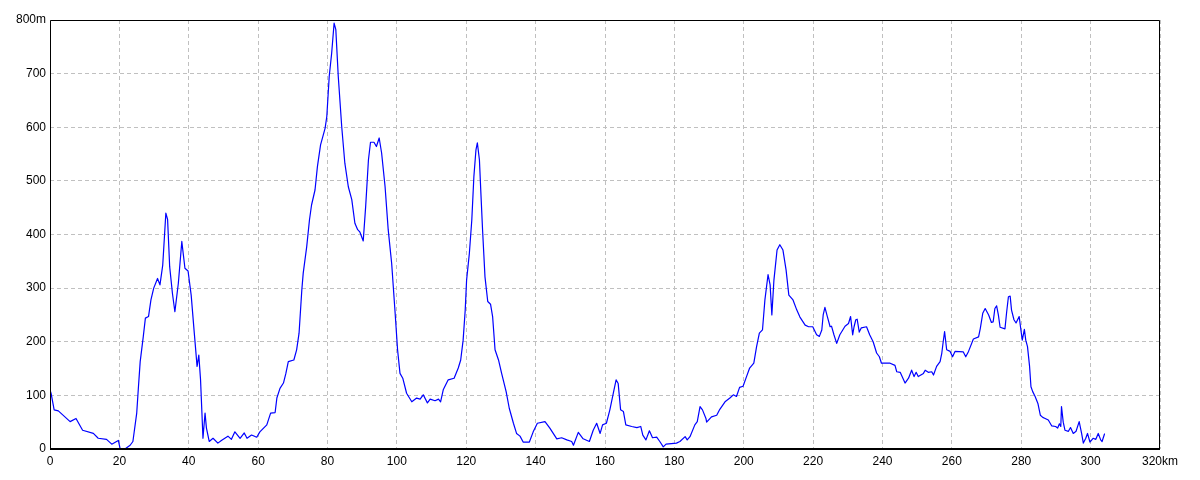  Describe the element at coordinates (327, 460) in the screenshot. I see `x-tick-label: 80` at that location.